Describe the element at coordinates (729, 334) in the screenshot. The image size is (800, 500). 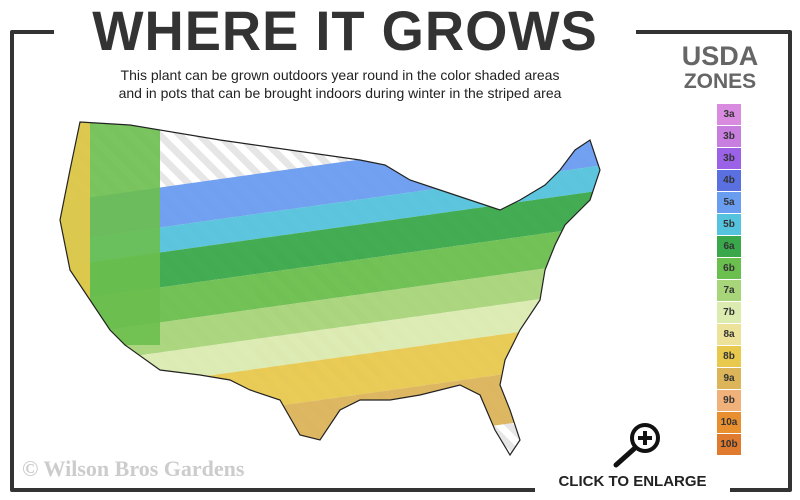
I see `zone-swatch-8a: 8a` at that location.